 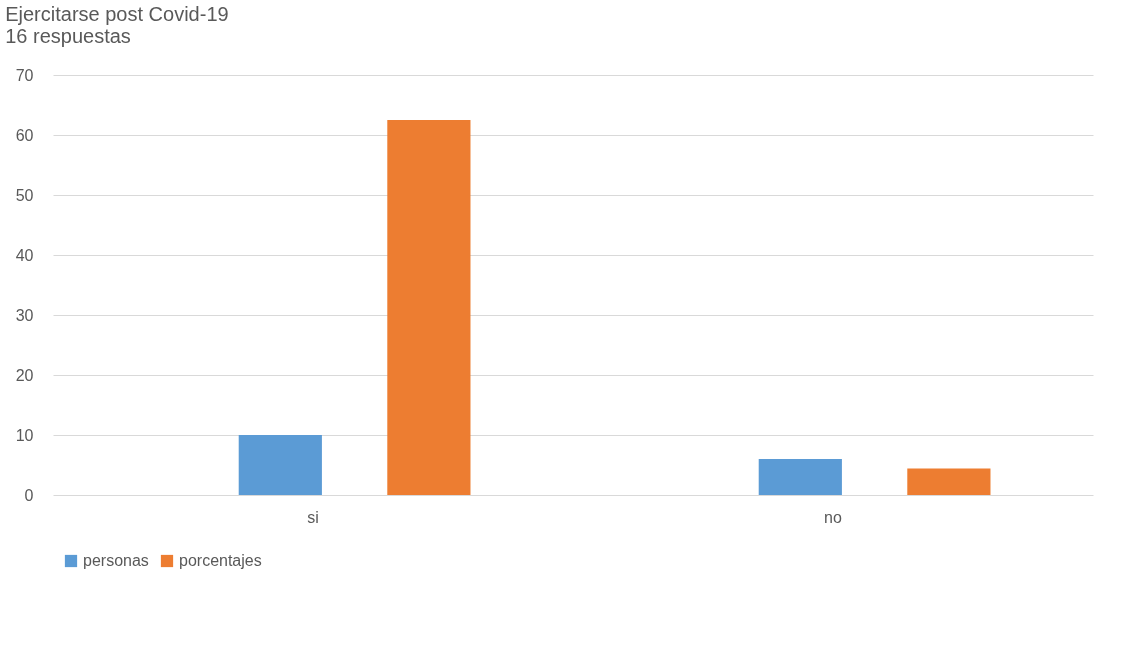 I want to click on y-tick-label: 60, so click(x=24, y=135).